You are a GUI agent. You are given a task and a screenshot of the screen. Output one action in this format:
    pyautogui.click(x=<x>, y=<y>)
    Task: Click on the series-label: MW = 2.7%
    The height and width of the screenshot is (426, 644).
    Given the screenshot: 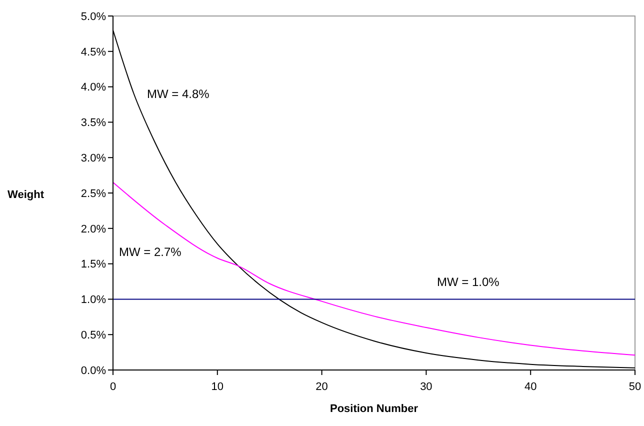 What is the action you would take?
    pyautogui.click(x=150, y=252)
    